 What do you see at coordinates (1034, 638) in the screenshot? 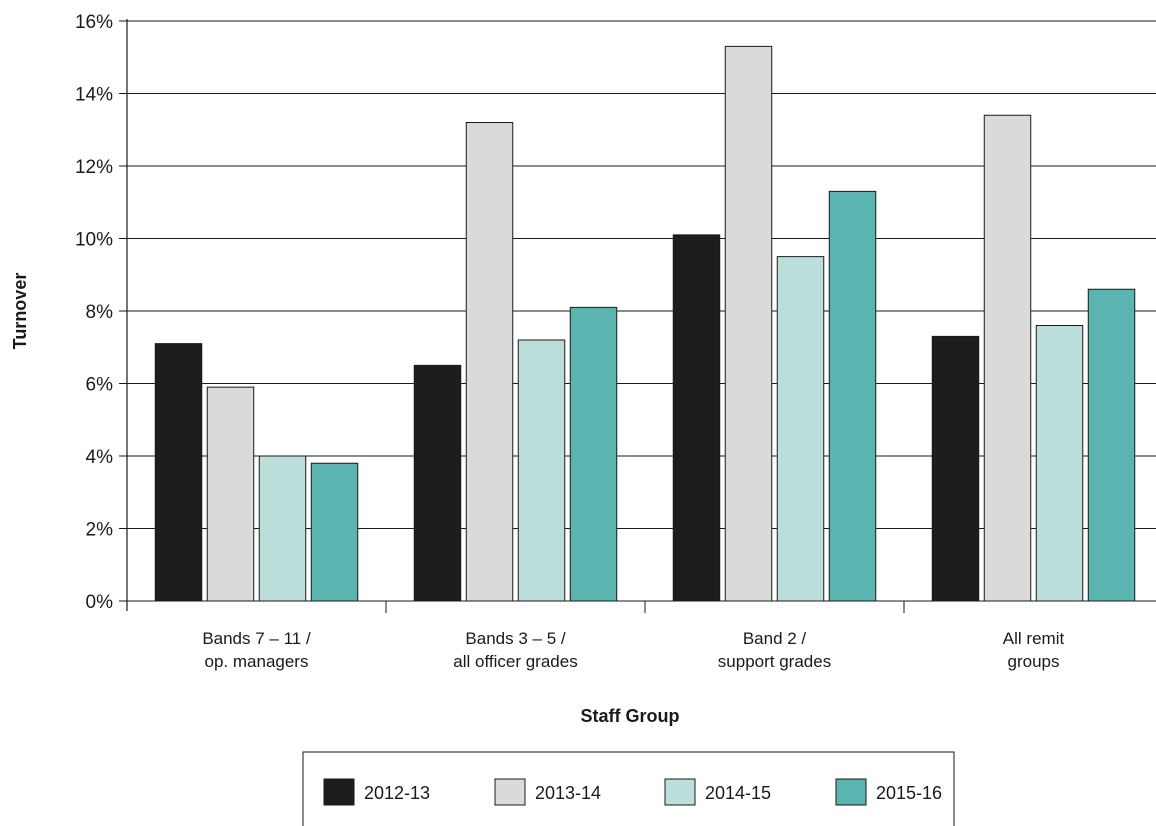
I see `category-label-line: All remit` at bounding box center [1034, 638].